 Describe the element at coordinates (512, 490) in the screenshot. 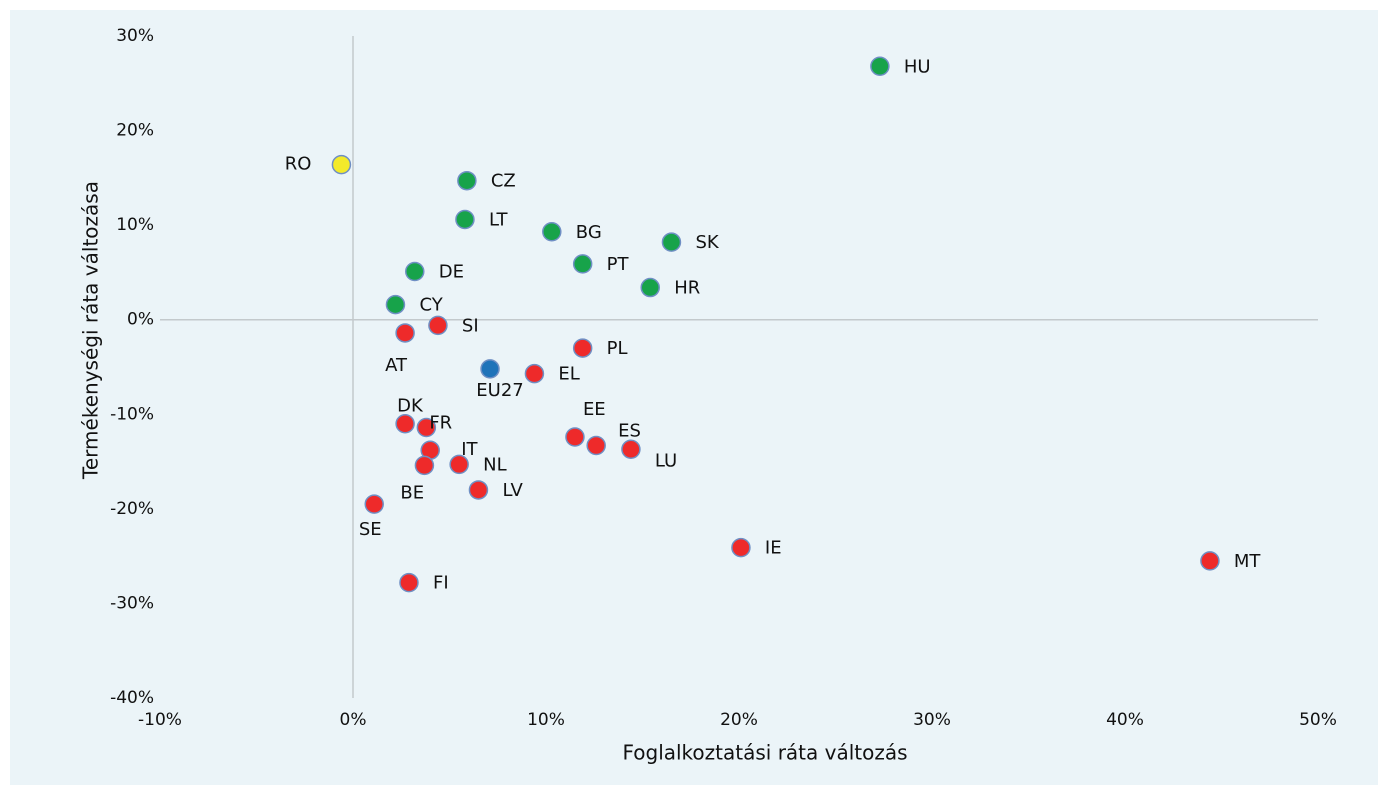

I see `point-label: LV` at that location.